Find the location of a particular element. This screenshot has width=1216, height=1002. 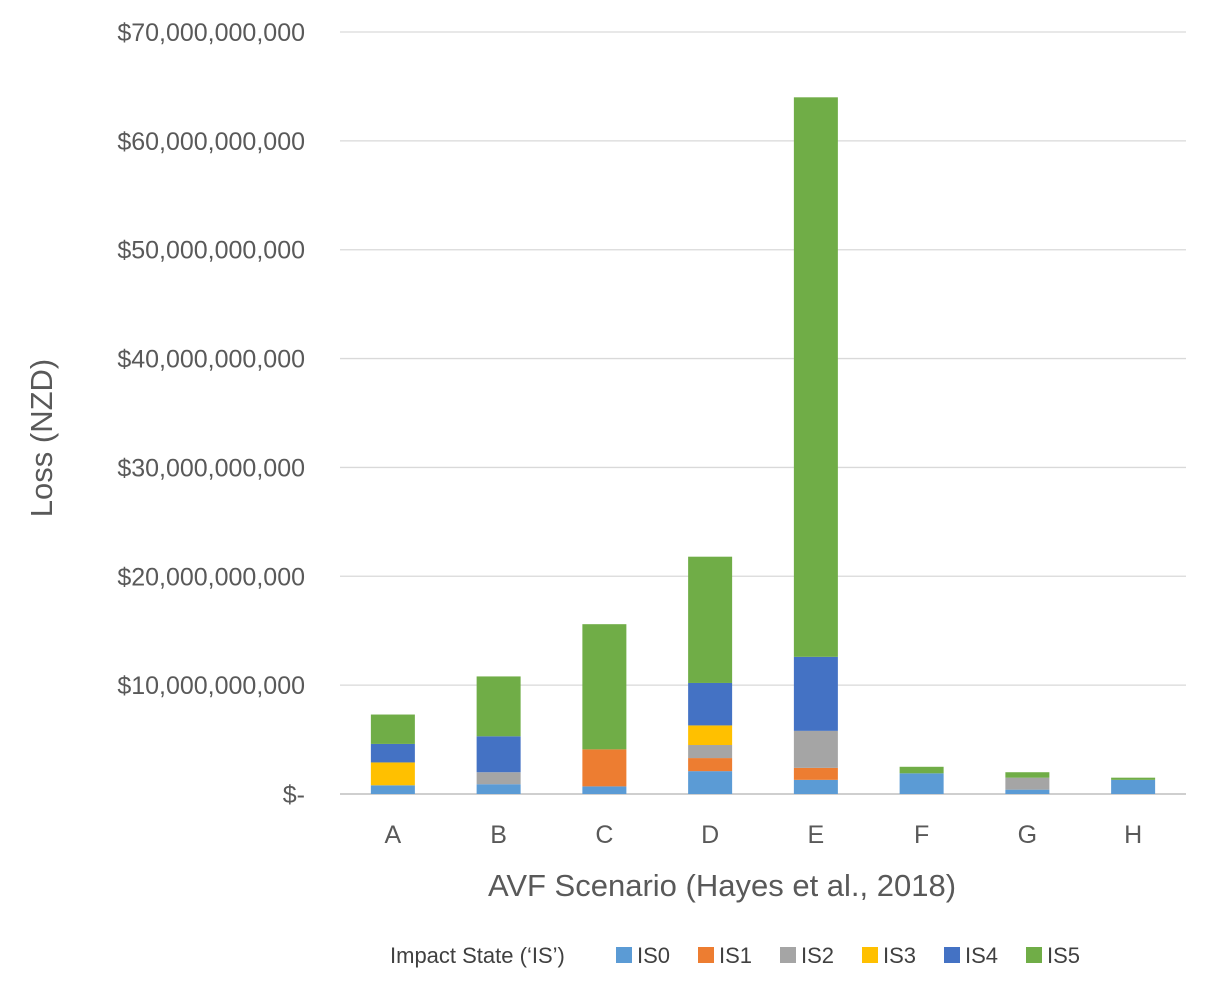

bar-segment-is1-e is located at coordinates (815, 773).